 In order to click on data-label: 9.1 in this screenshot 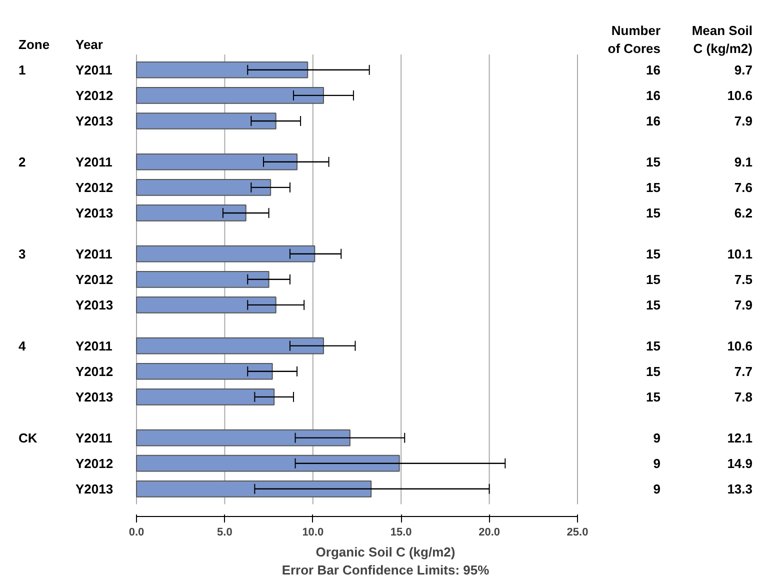, I will do `click(743, 162)`.